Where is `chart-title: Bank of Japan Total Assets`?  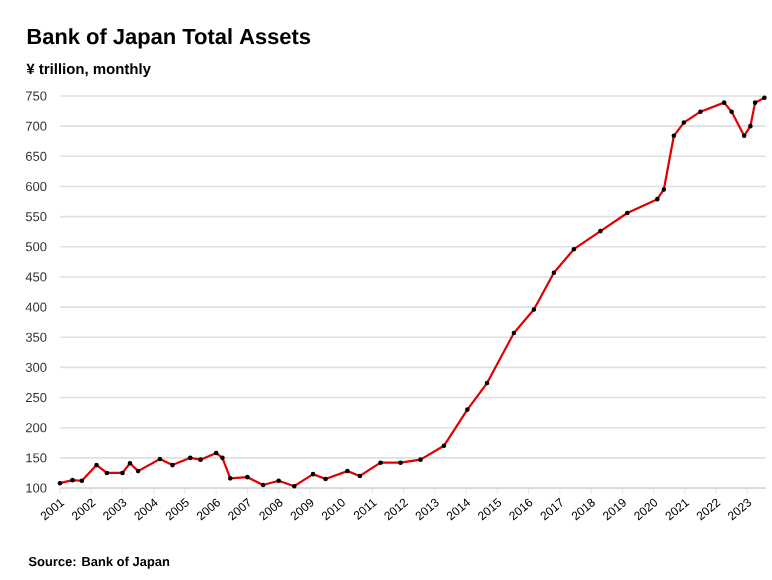
chart-title: Bank of Japan Total Assets is located at coordinates (169, 38).